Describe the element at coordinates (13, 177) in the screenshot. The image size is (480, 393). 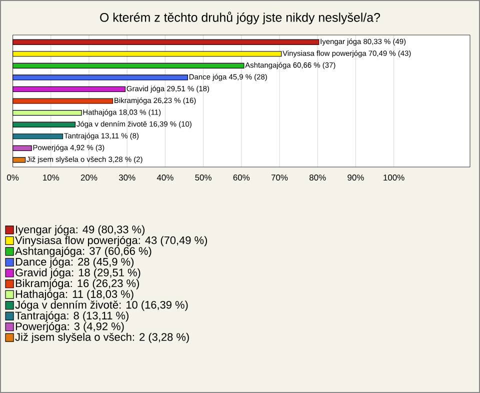
I see `x-tick-label: 0%` at that location.